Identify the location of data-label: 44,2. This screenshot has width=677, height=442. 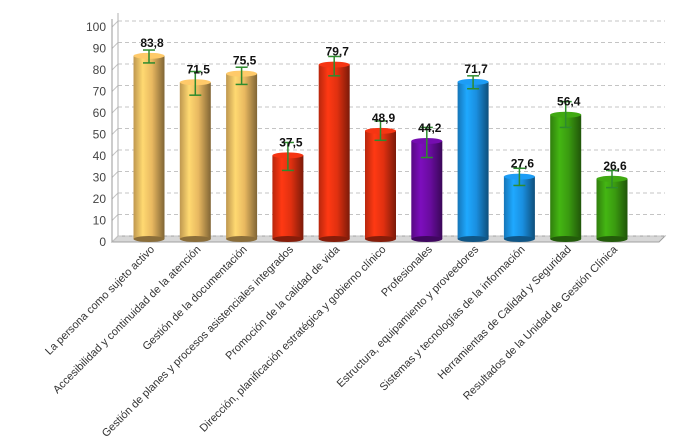
(430, 128).